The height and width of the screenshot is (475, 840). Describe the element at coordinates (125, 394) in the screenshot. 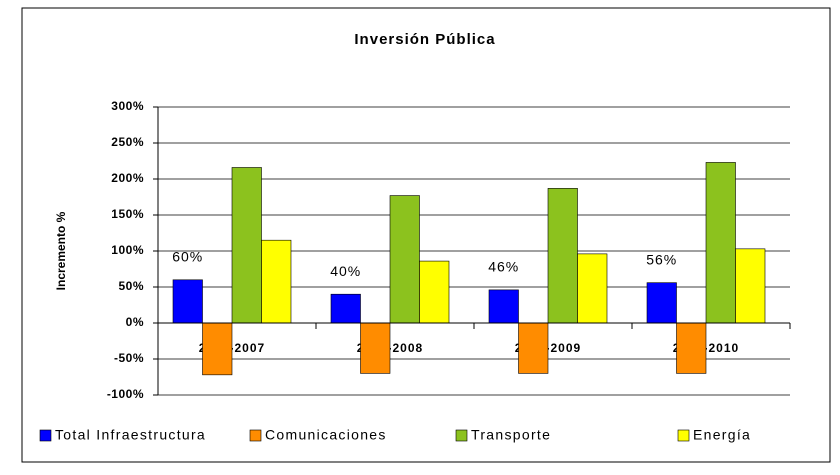

I see `y-tick-label: -100%` at that location.